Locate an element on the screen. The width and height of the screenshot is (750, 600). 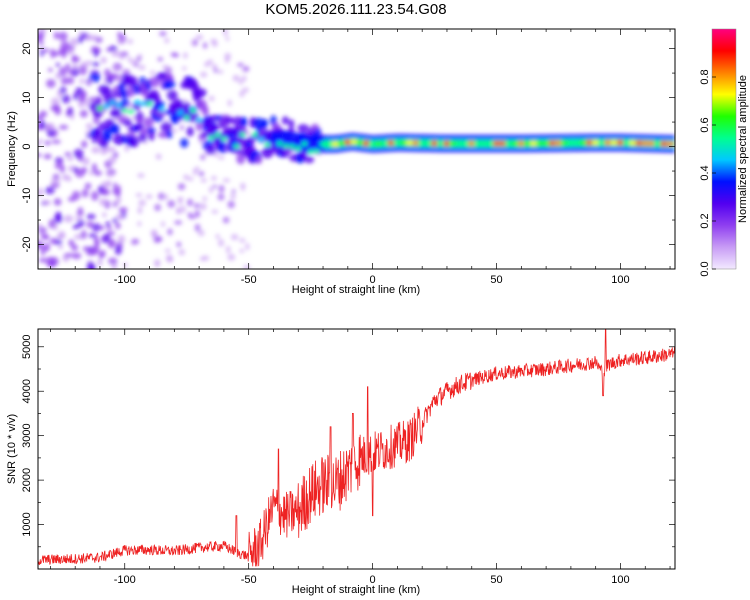
colorbar-ticks: 0.0 0.2 0.4 0.6 0.8 is located at coordinates (707, 173).